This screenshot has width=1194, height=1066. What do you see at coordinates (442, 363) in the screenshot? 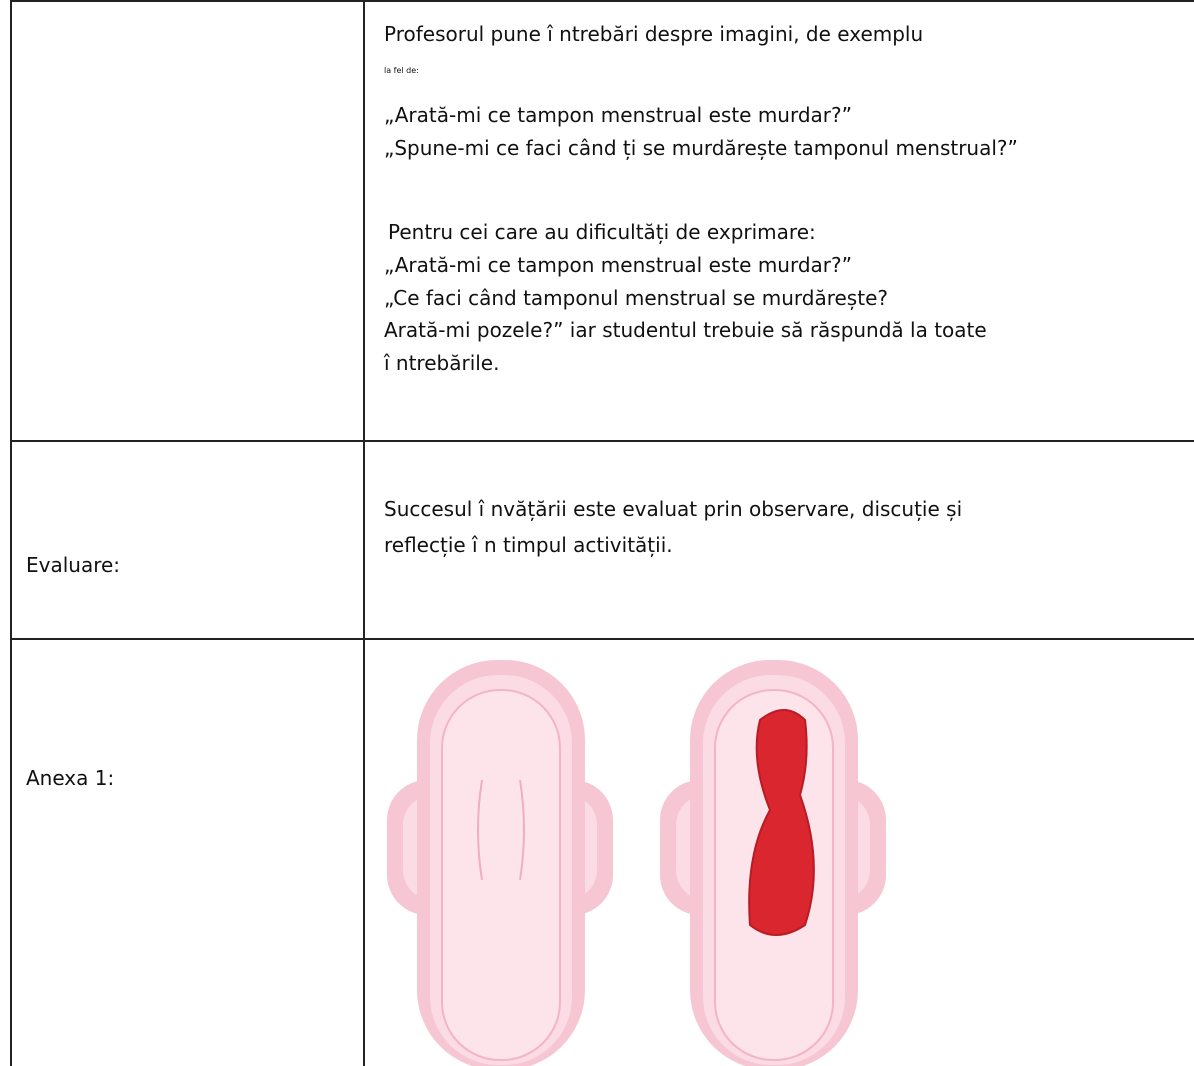
I see `cell-text: î ntrebările.` at bounding box center [442, 363].